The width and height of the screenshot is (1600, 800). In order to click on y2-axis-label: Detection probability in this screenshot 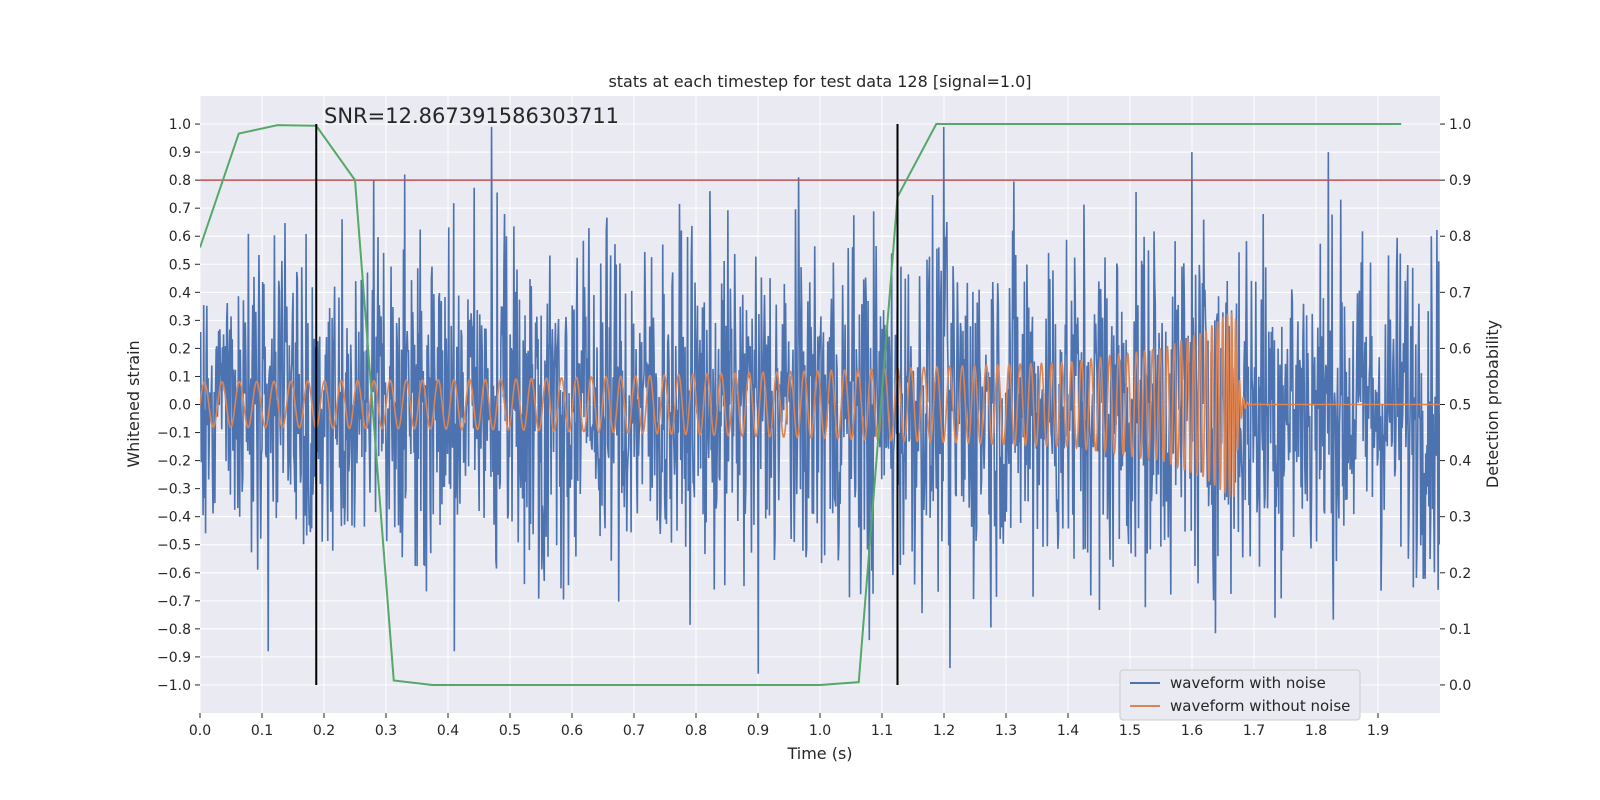, I will do `click(1492, 404)`.